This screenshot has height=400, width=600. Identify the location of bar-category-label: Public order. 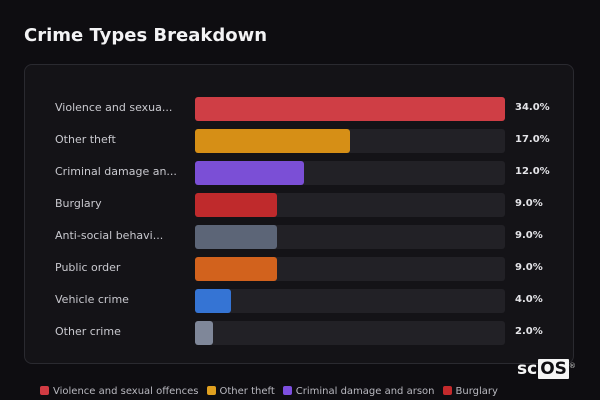
(88, 267).